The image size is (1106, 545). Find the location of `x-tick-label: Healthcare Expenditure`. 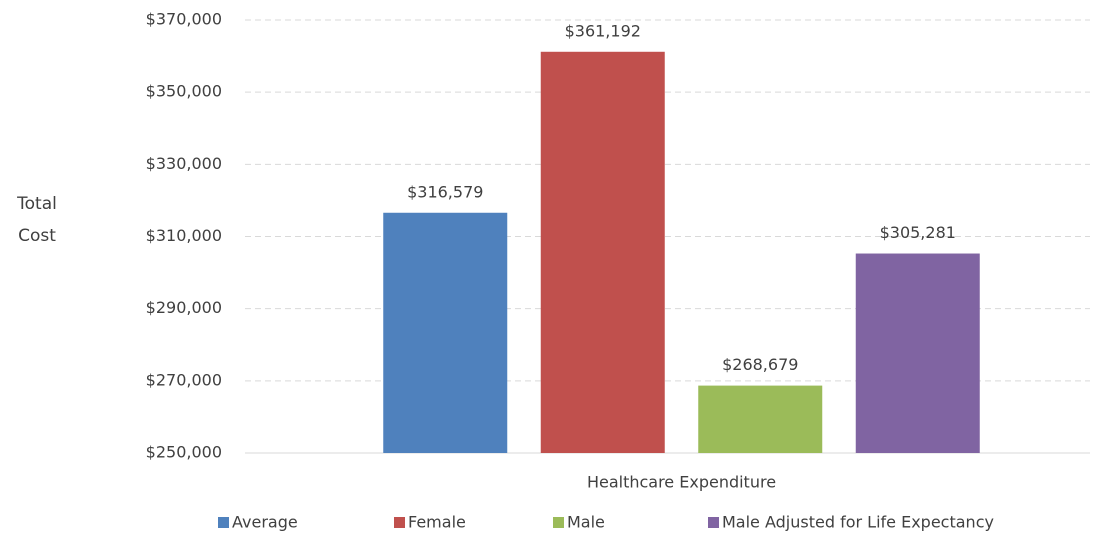

x-tick-label: Healthcare Expenditure is located at coordinates (681, 482).